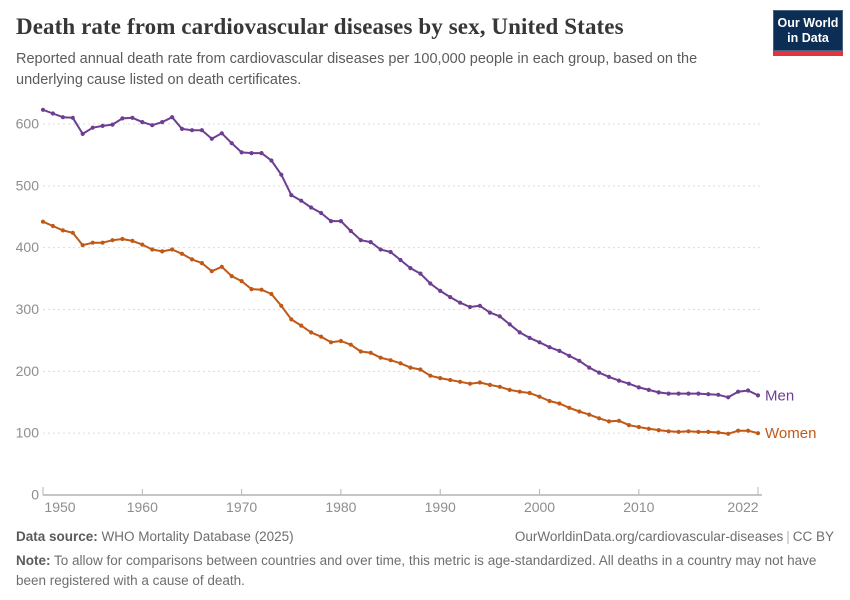 The height and width of the screenshot is (600, 850). Describe the element at coordinates (539, 396) in the screenshot. I see `women-point-2000` at that location.